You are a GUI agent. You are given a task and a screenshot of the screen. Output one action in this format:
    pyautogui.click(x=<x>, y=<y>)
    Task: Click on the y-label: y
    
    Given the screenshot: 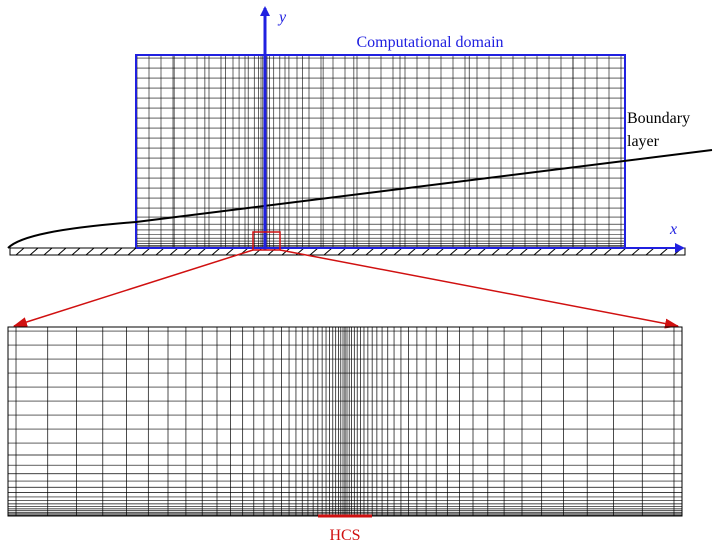 What is the action you would take?
    pyautogui.click(x=282, y=17)
    